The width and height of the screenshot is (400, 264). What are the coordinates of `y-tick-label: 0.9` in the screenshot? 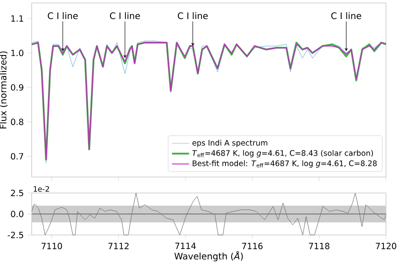 It's located at (17, 87).